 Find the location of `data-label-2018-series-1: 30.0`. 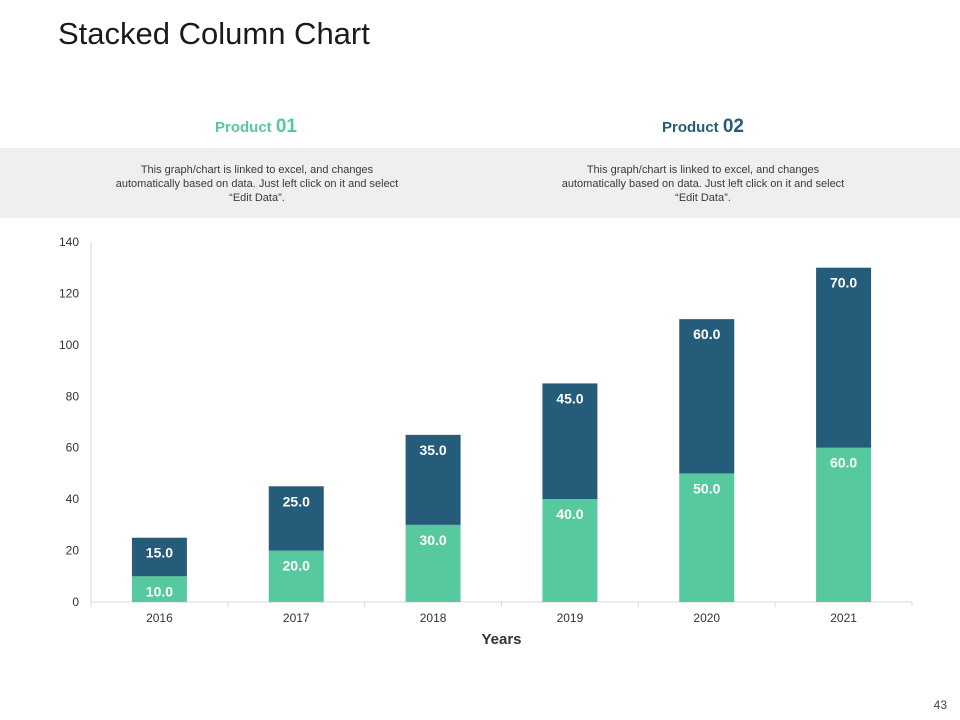

data-label-2018-series-1: 30.0 is located at coordinates (432, 540).